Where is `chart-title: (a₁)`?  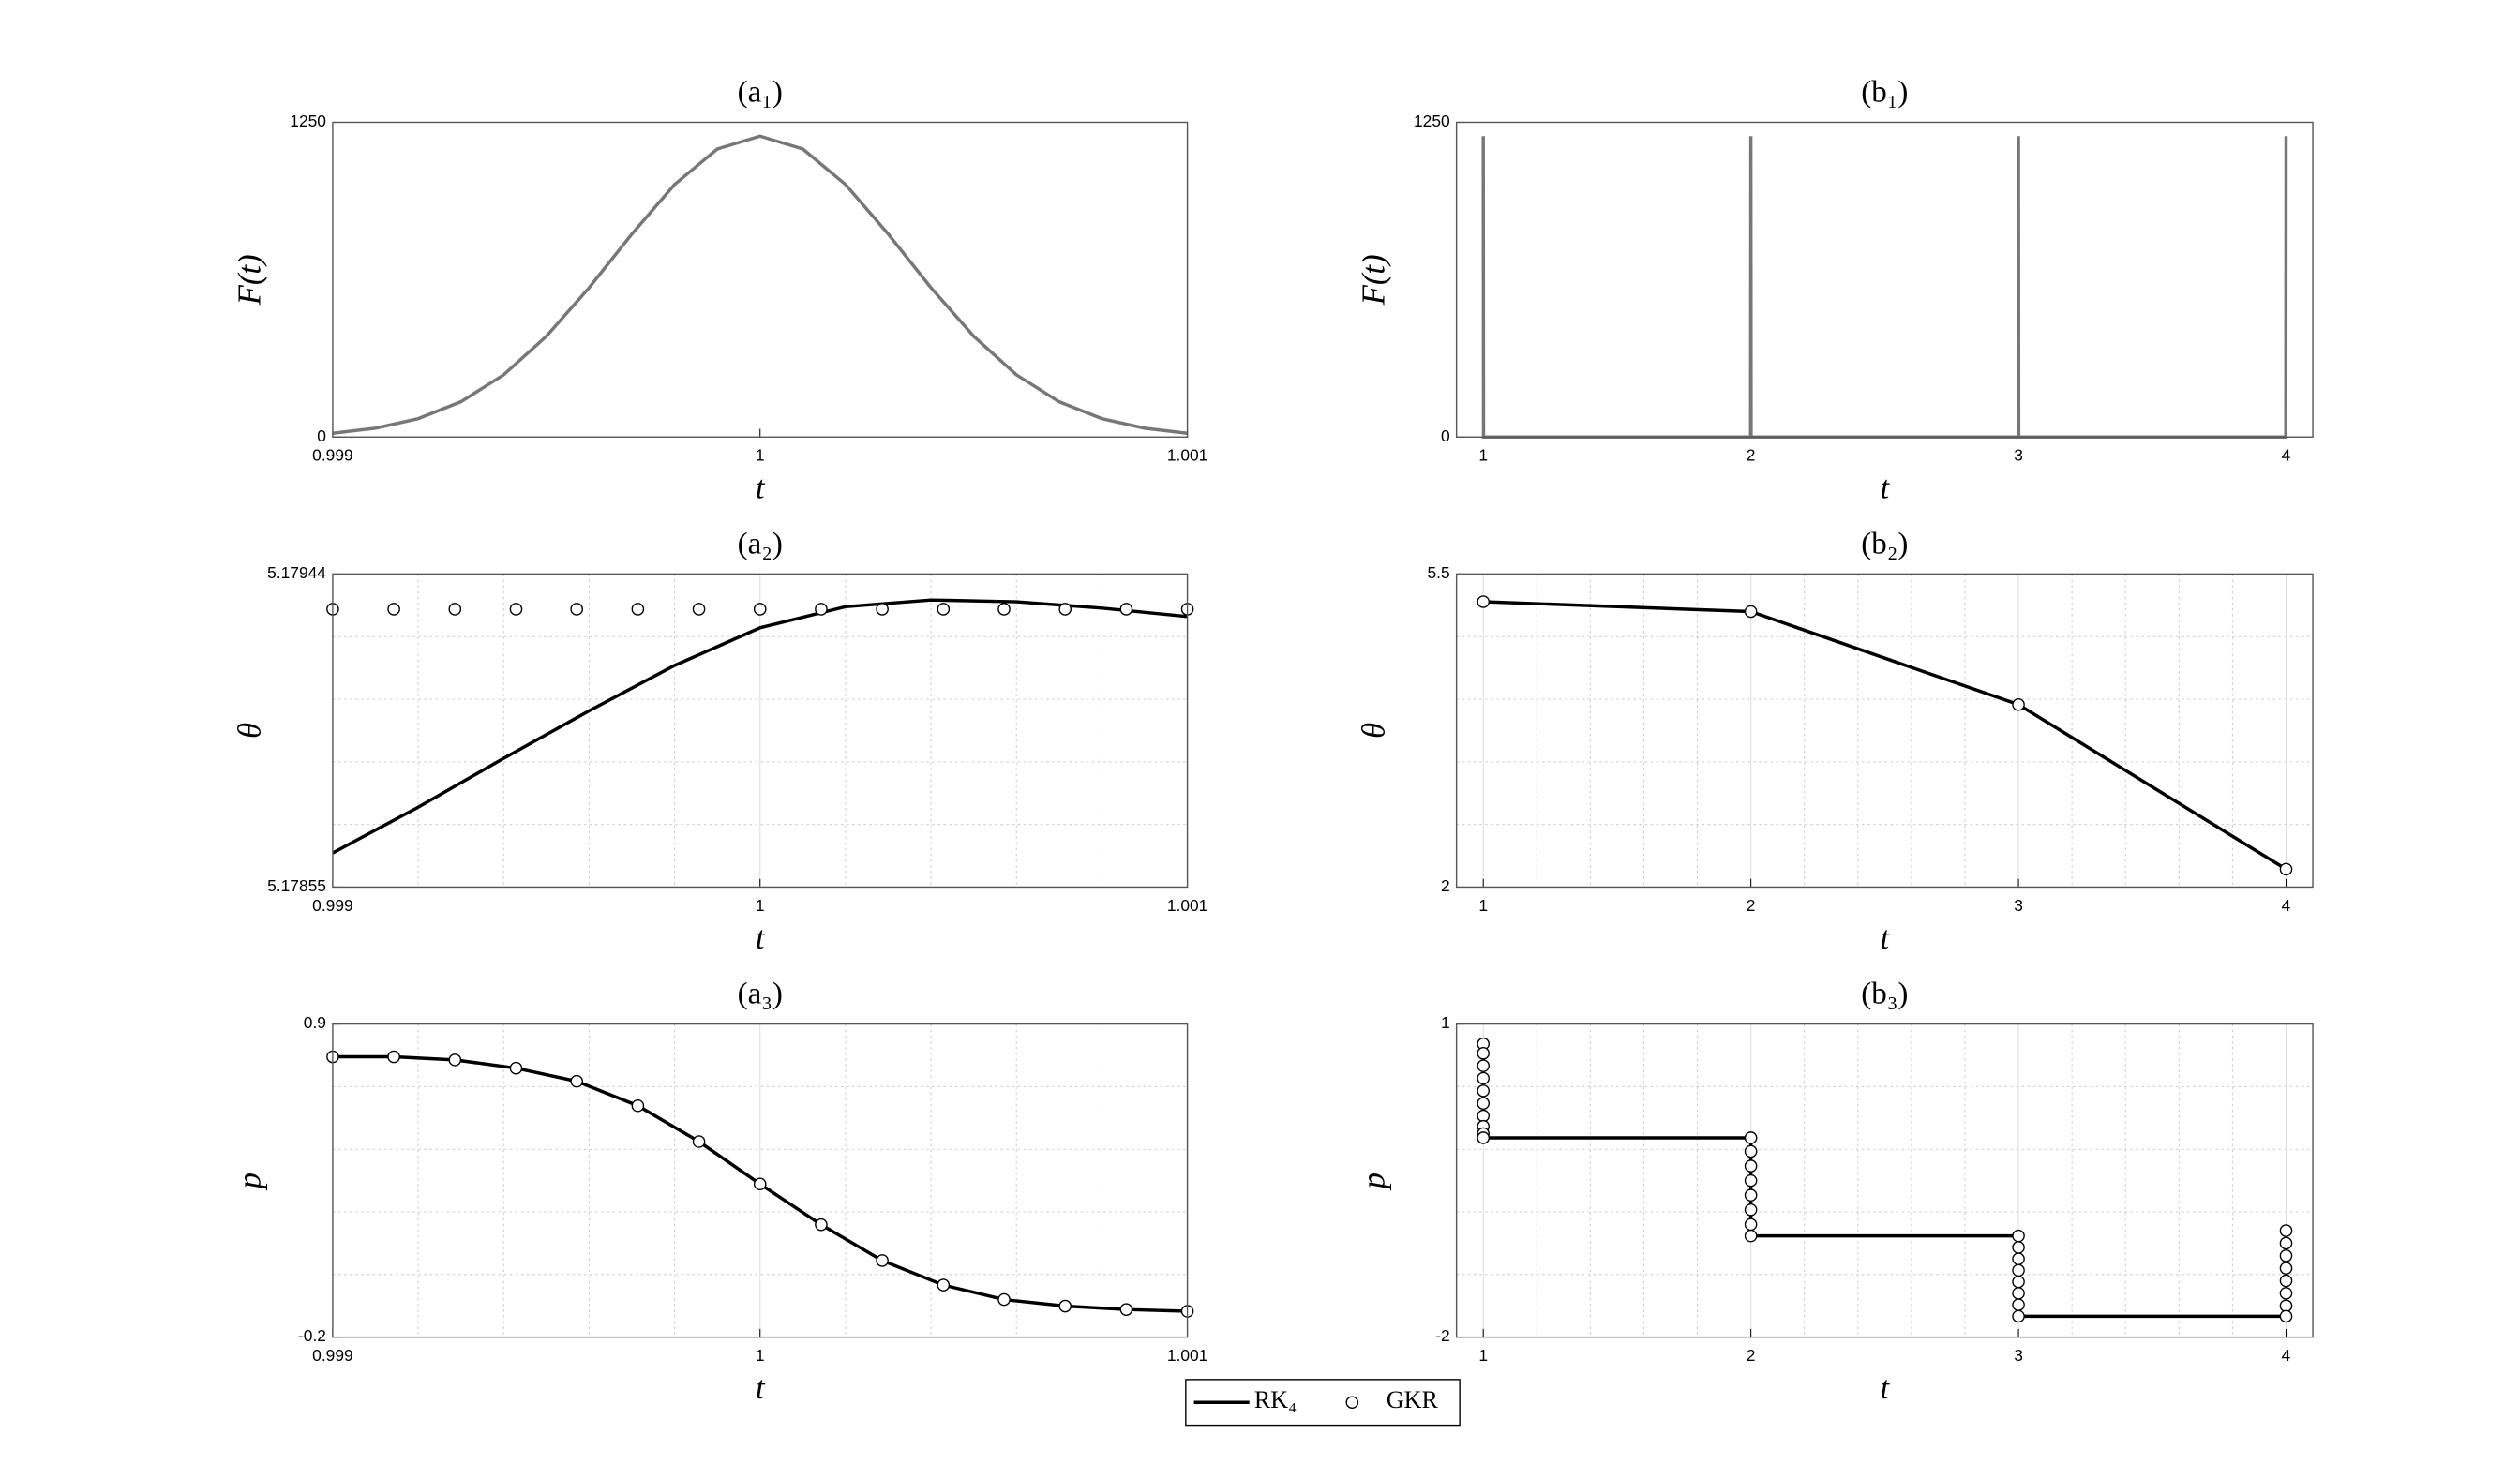 chart-title: (a₁) is located at coordinates (760, 92).